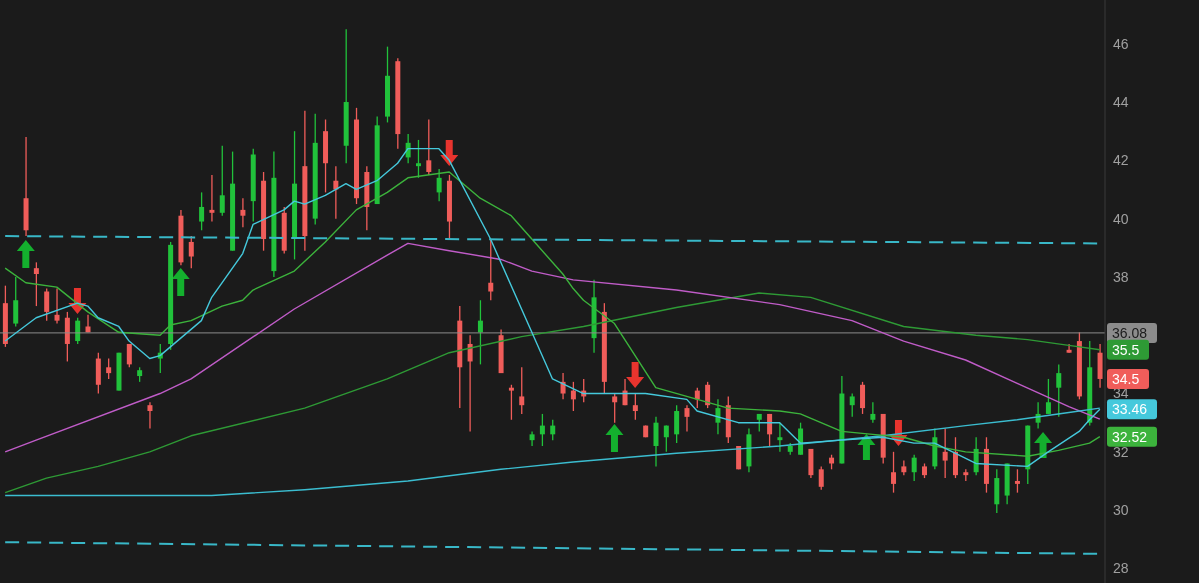 Image resolution: width=1199 pixels, height=583 pixels. Describe the element at coordinates (1121, 218) in the screenshot. I see `y-tick-label: 40` at that location.